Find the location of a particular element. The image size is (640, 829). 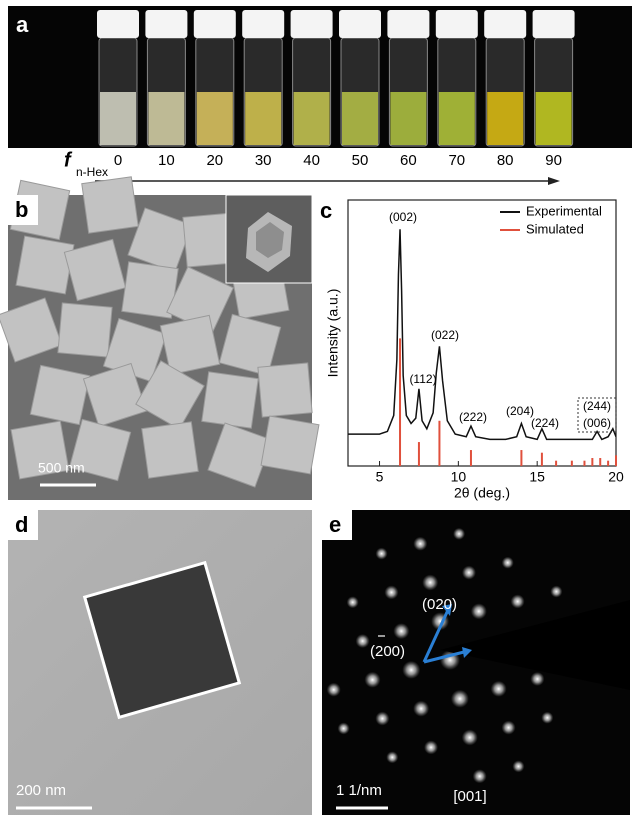

axis-label: f is located at coordinates (68, 160).